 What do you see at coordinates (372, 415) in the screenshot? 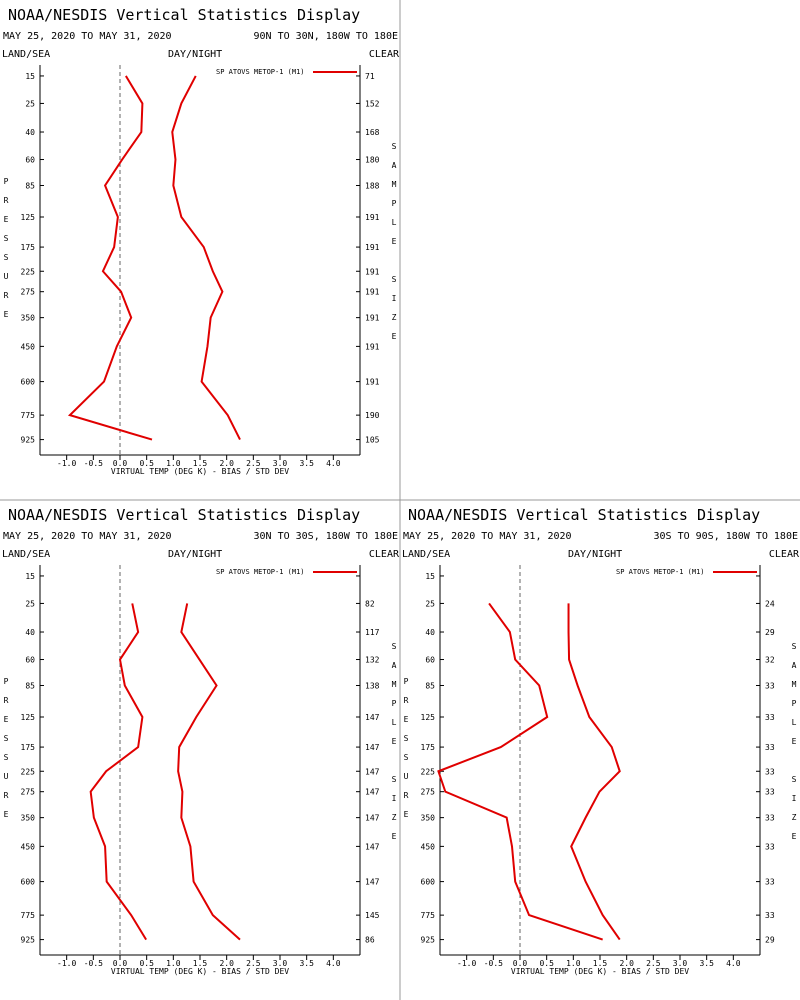
I see `sample-size-label: 190` at bounding box center [372, 415].